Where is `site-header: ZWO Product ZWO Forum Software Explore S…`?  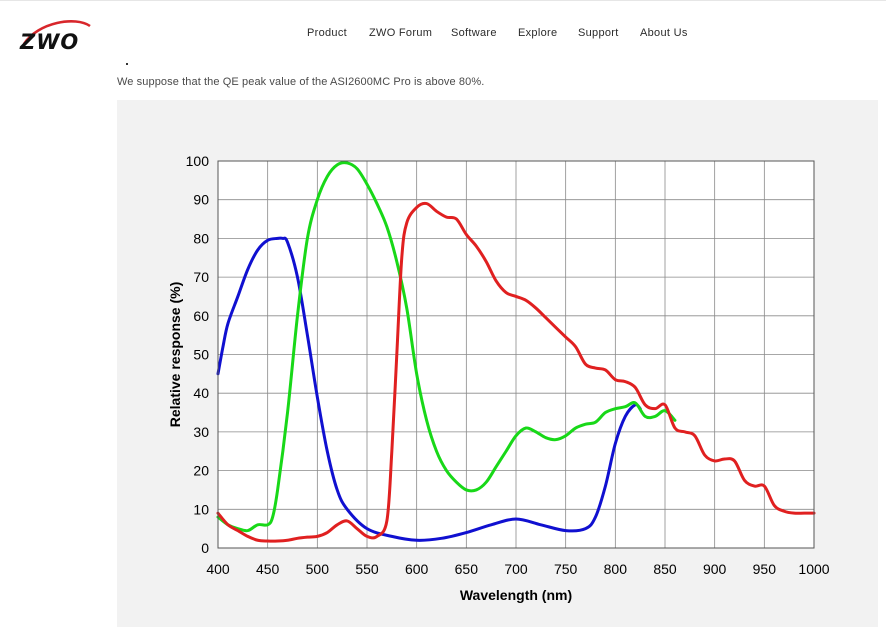
site-header: ZWO Product ZWO Forum Software Explore S… is located at coordinates (443, 34).